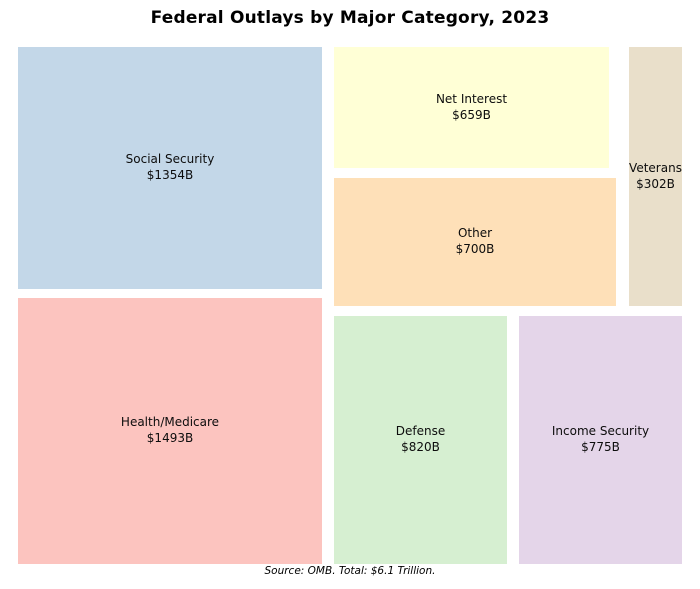  What do you see at coordinates (655, 167) in the screenshot?
I see `tile-label: Veterans` at bounding box center [655, 167].